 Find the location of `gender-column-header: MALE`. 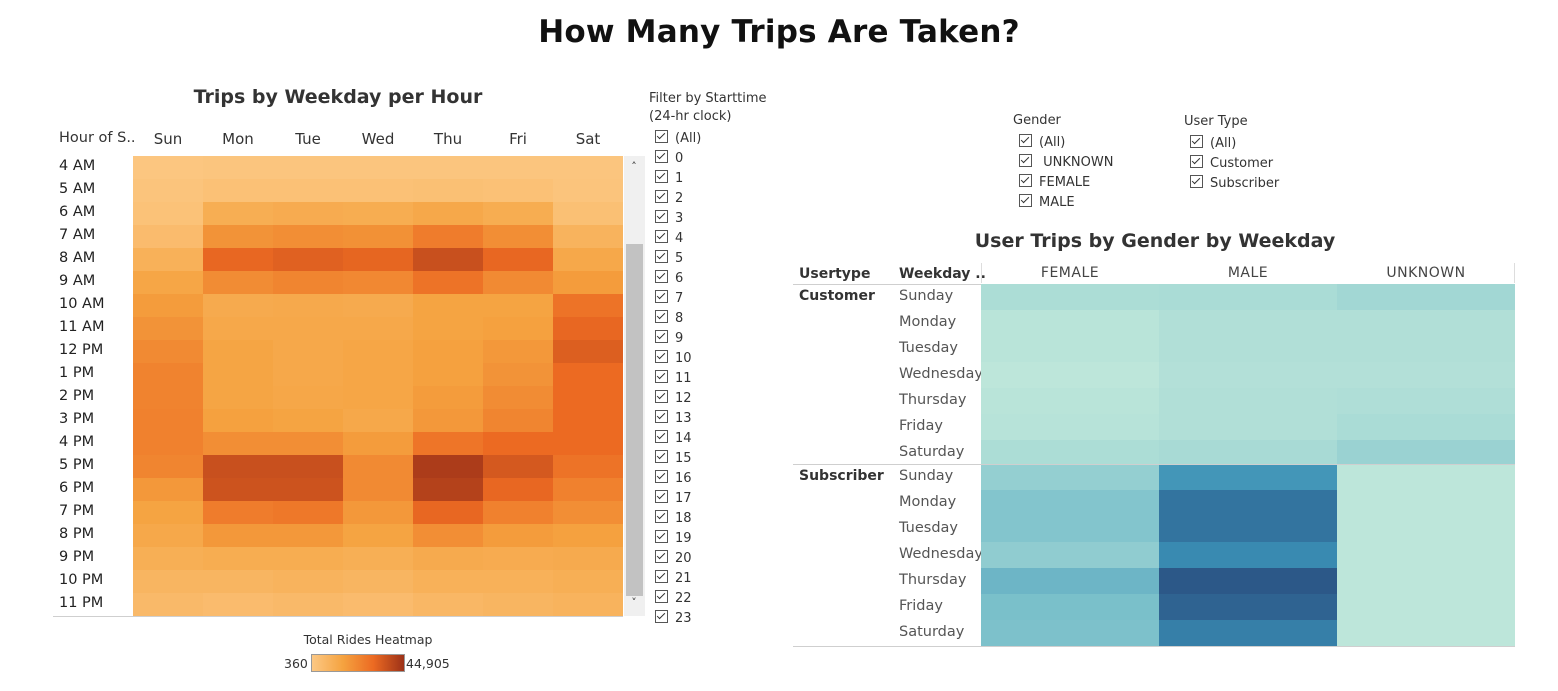

gender-column-header: MALE is located at coordinates (1248, 273).